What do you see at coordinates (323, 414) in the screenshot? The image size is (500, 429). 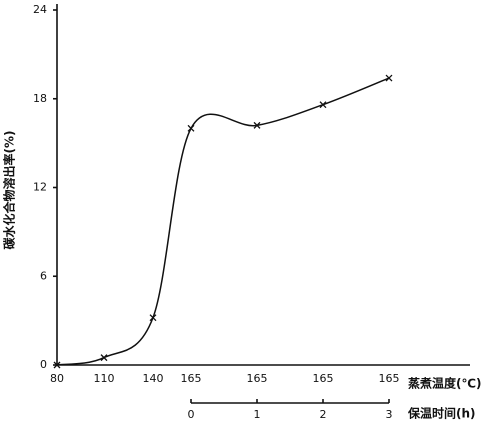 I see `x2-tick-label: 2` at bounding box center [323, 414].